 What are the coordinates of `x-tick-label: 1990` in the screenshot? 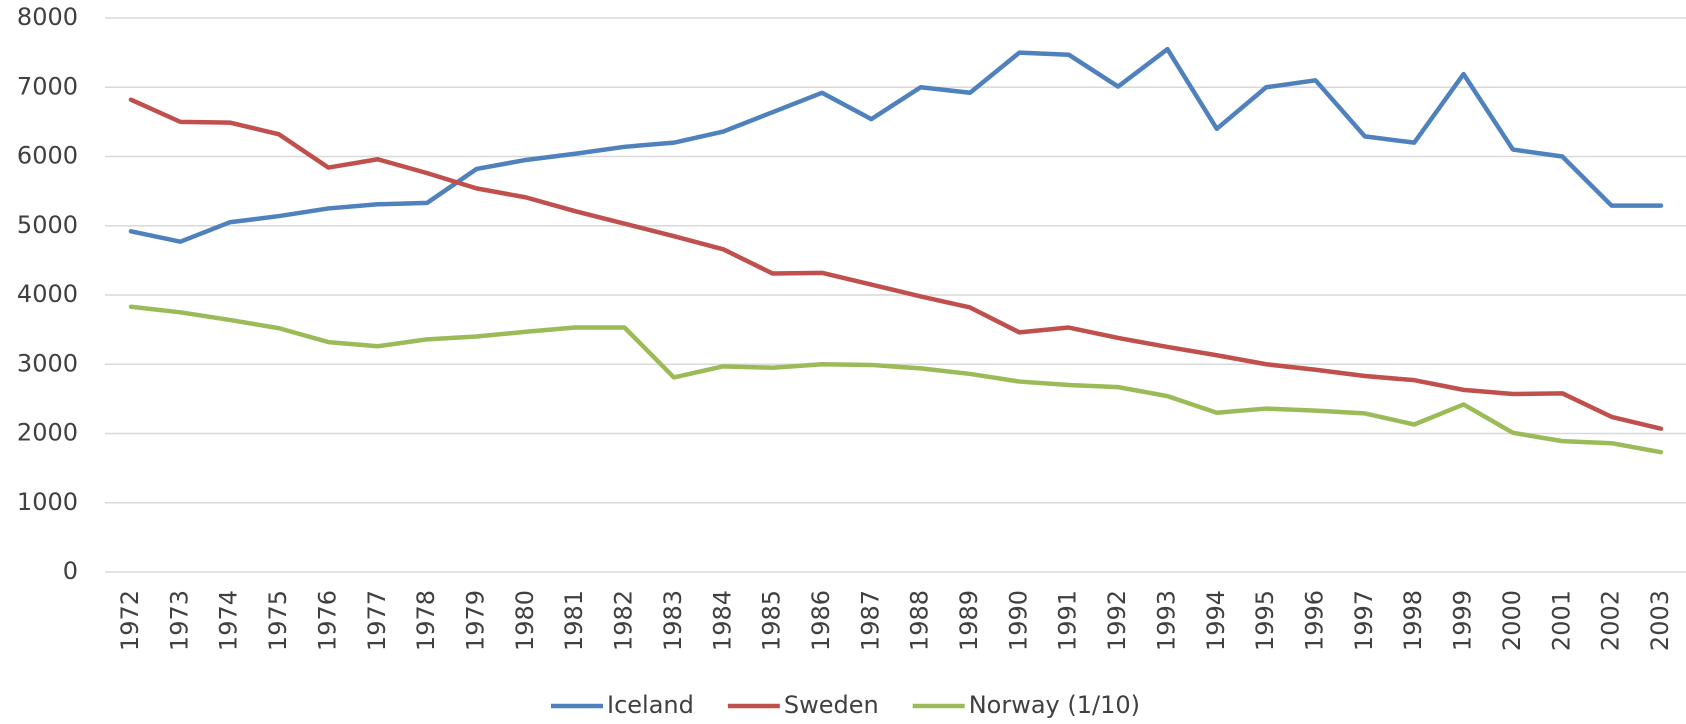 It's located at (1018, 620).